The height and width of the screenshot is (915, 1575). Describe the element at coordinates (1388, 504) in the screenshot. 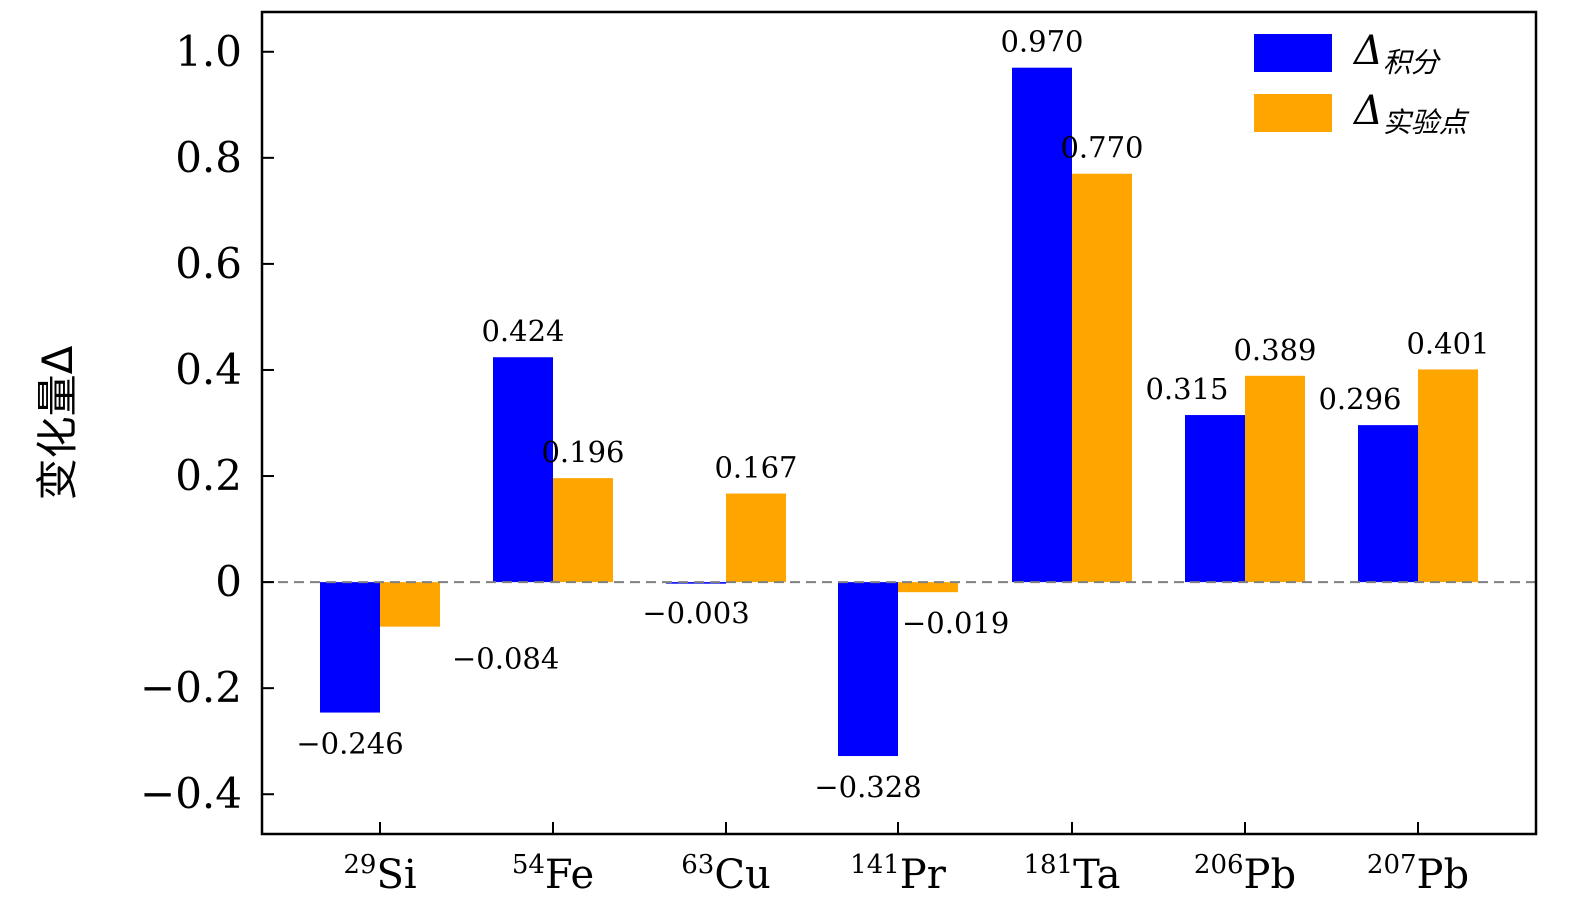

I see `bar-integral-207Pb` at that location.